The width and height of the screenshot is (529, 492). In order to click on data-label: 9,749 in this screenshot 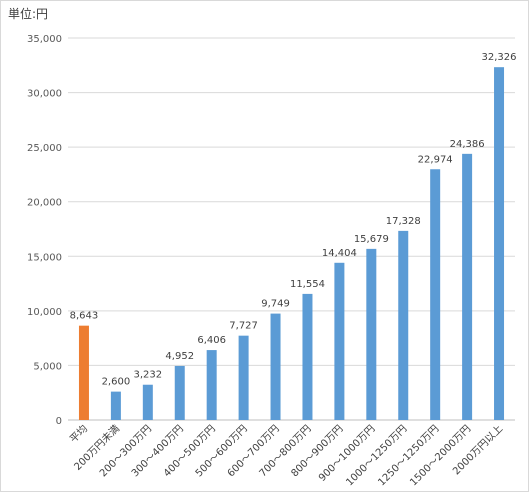, I will do `click(275, 304)`.